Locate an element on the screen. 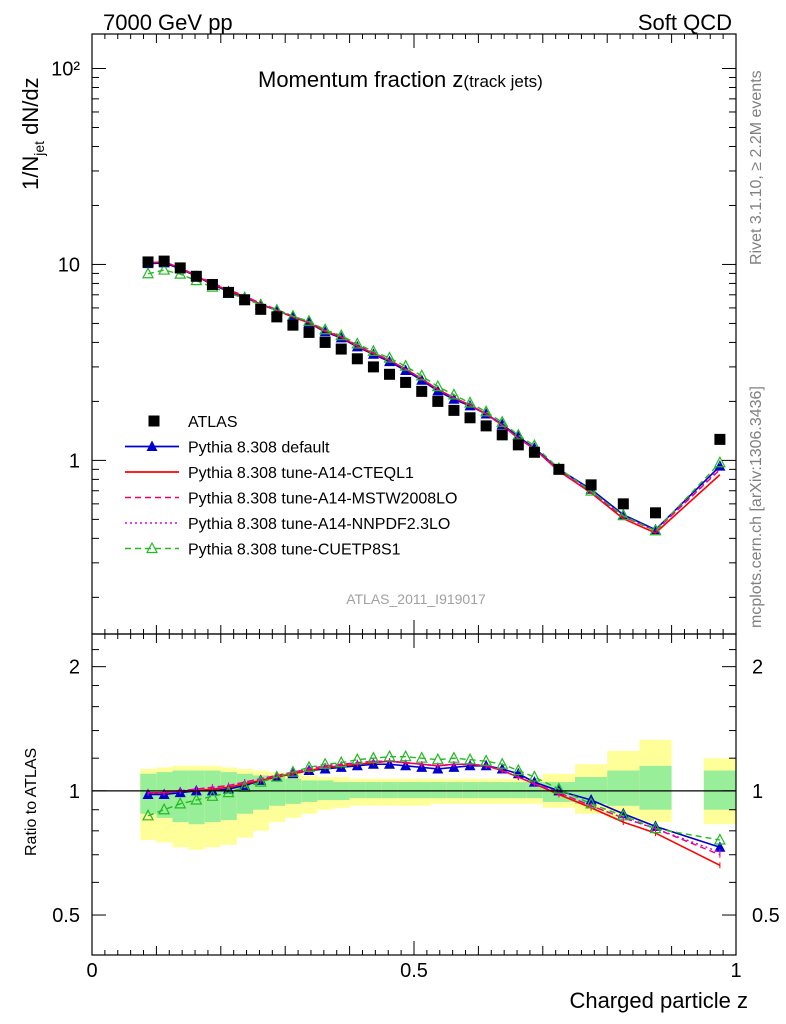  legend-label: Pythia 8.308 tune-A14-MSTW2008LO is located at coordinates (322, 499).